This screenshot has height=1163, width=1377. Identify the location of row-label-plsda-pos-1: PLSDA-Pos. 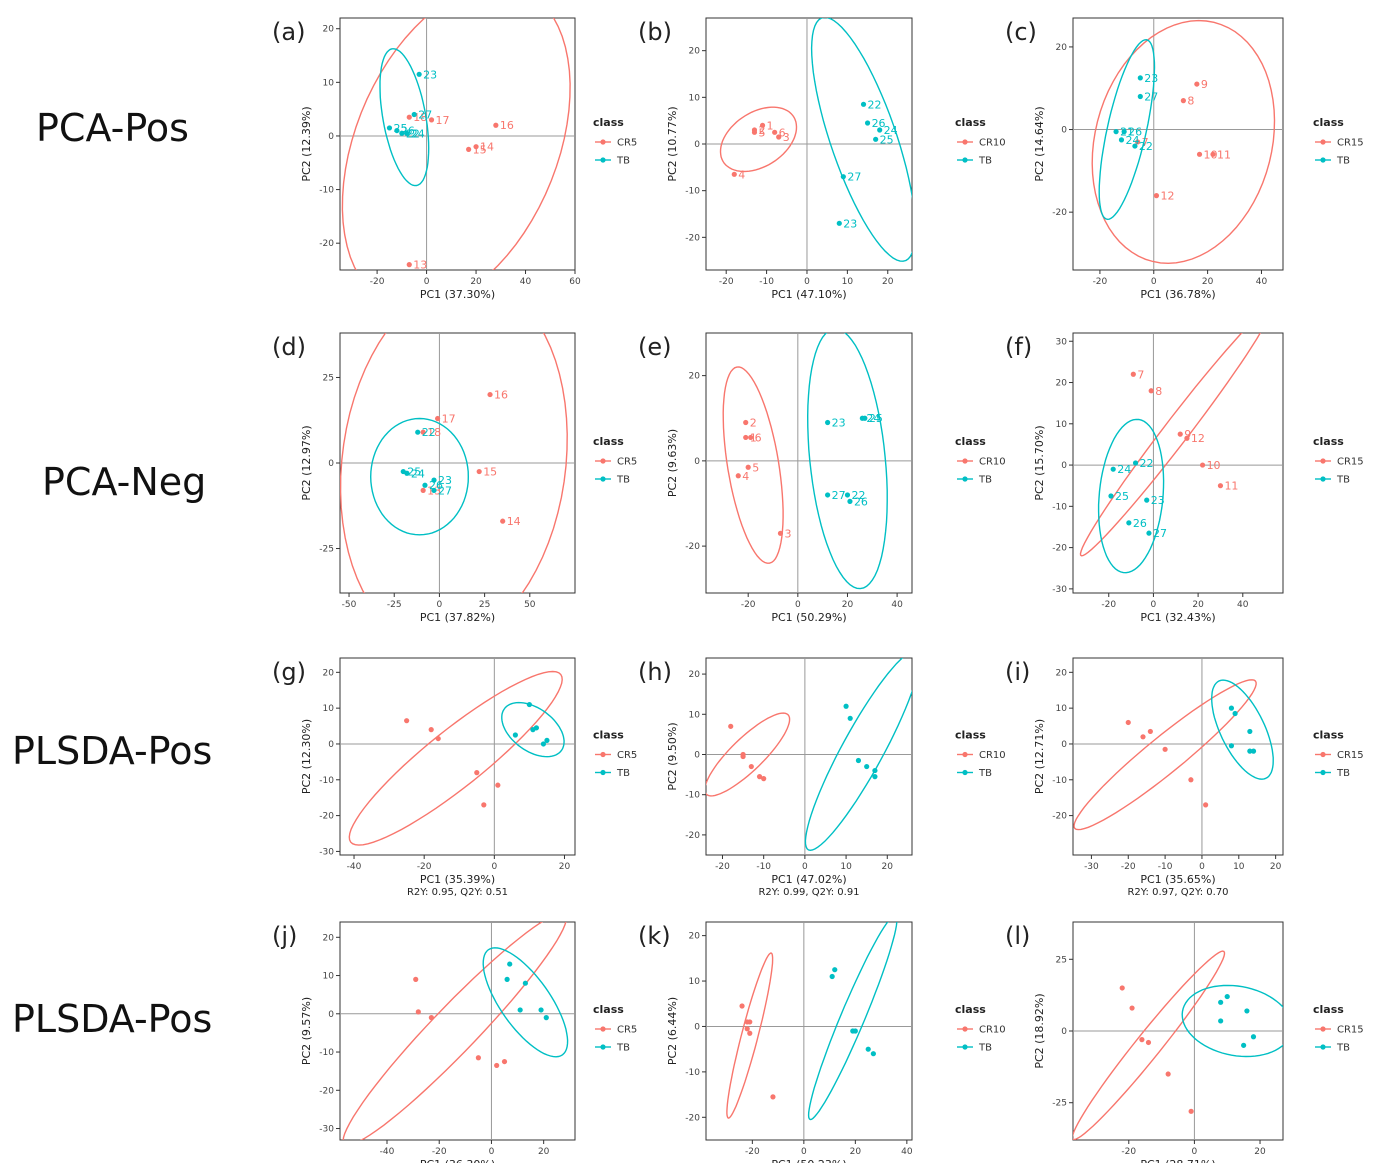
(112, 751).